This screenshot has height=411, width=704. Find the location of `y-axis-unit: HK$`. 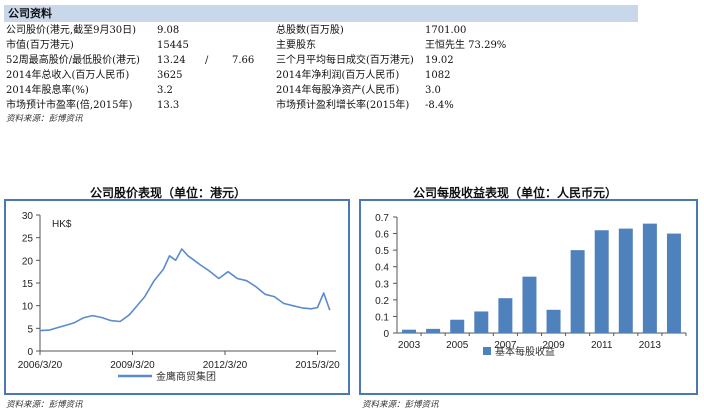

y-axis-unit: HK$ is located at coordinates (62, 224).